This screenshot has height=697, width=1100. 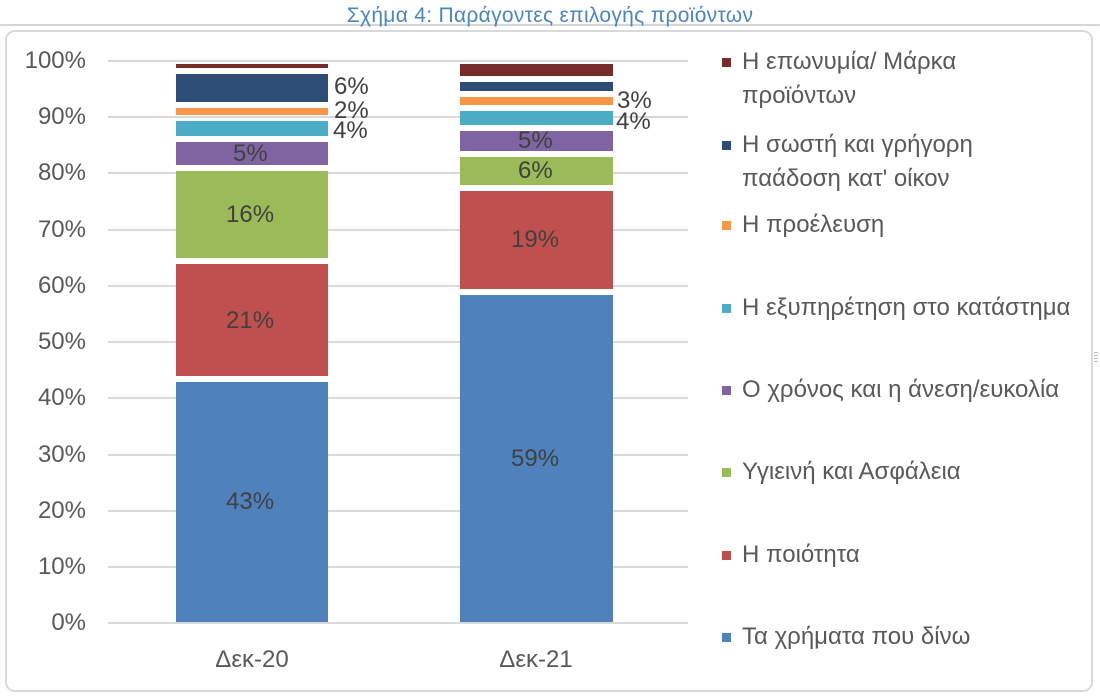 I want to click on label-dec20-quality: 21%, so click(x=250, y=320).